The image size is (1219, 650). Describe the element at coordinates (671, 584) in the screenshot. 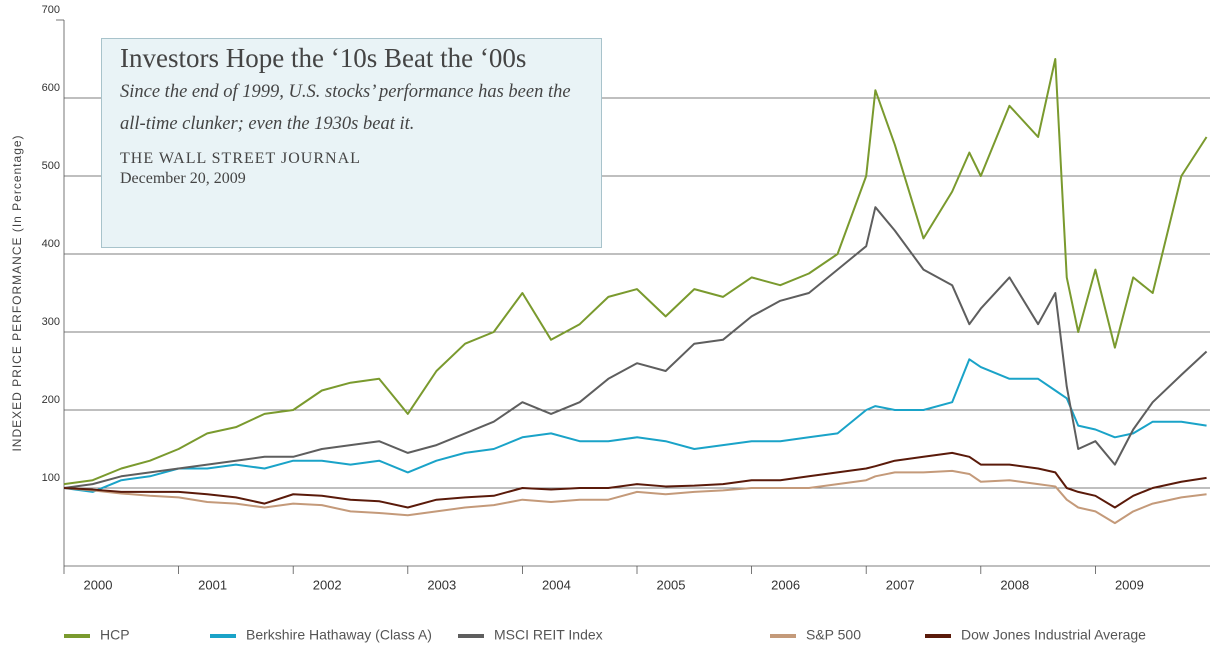

I see `x-tick-label: 2005` at that location.